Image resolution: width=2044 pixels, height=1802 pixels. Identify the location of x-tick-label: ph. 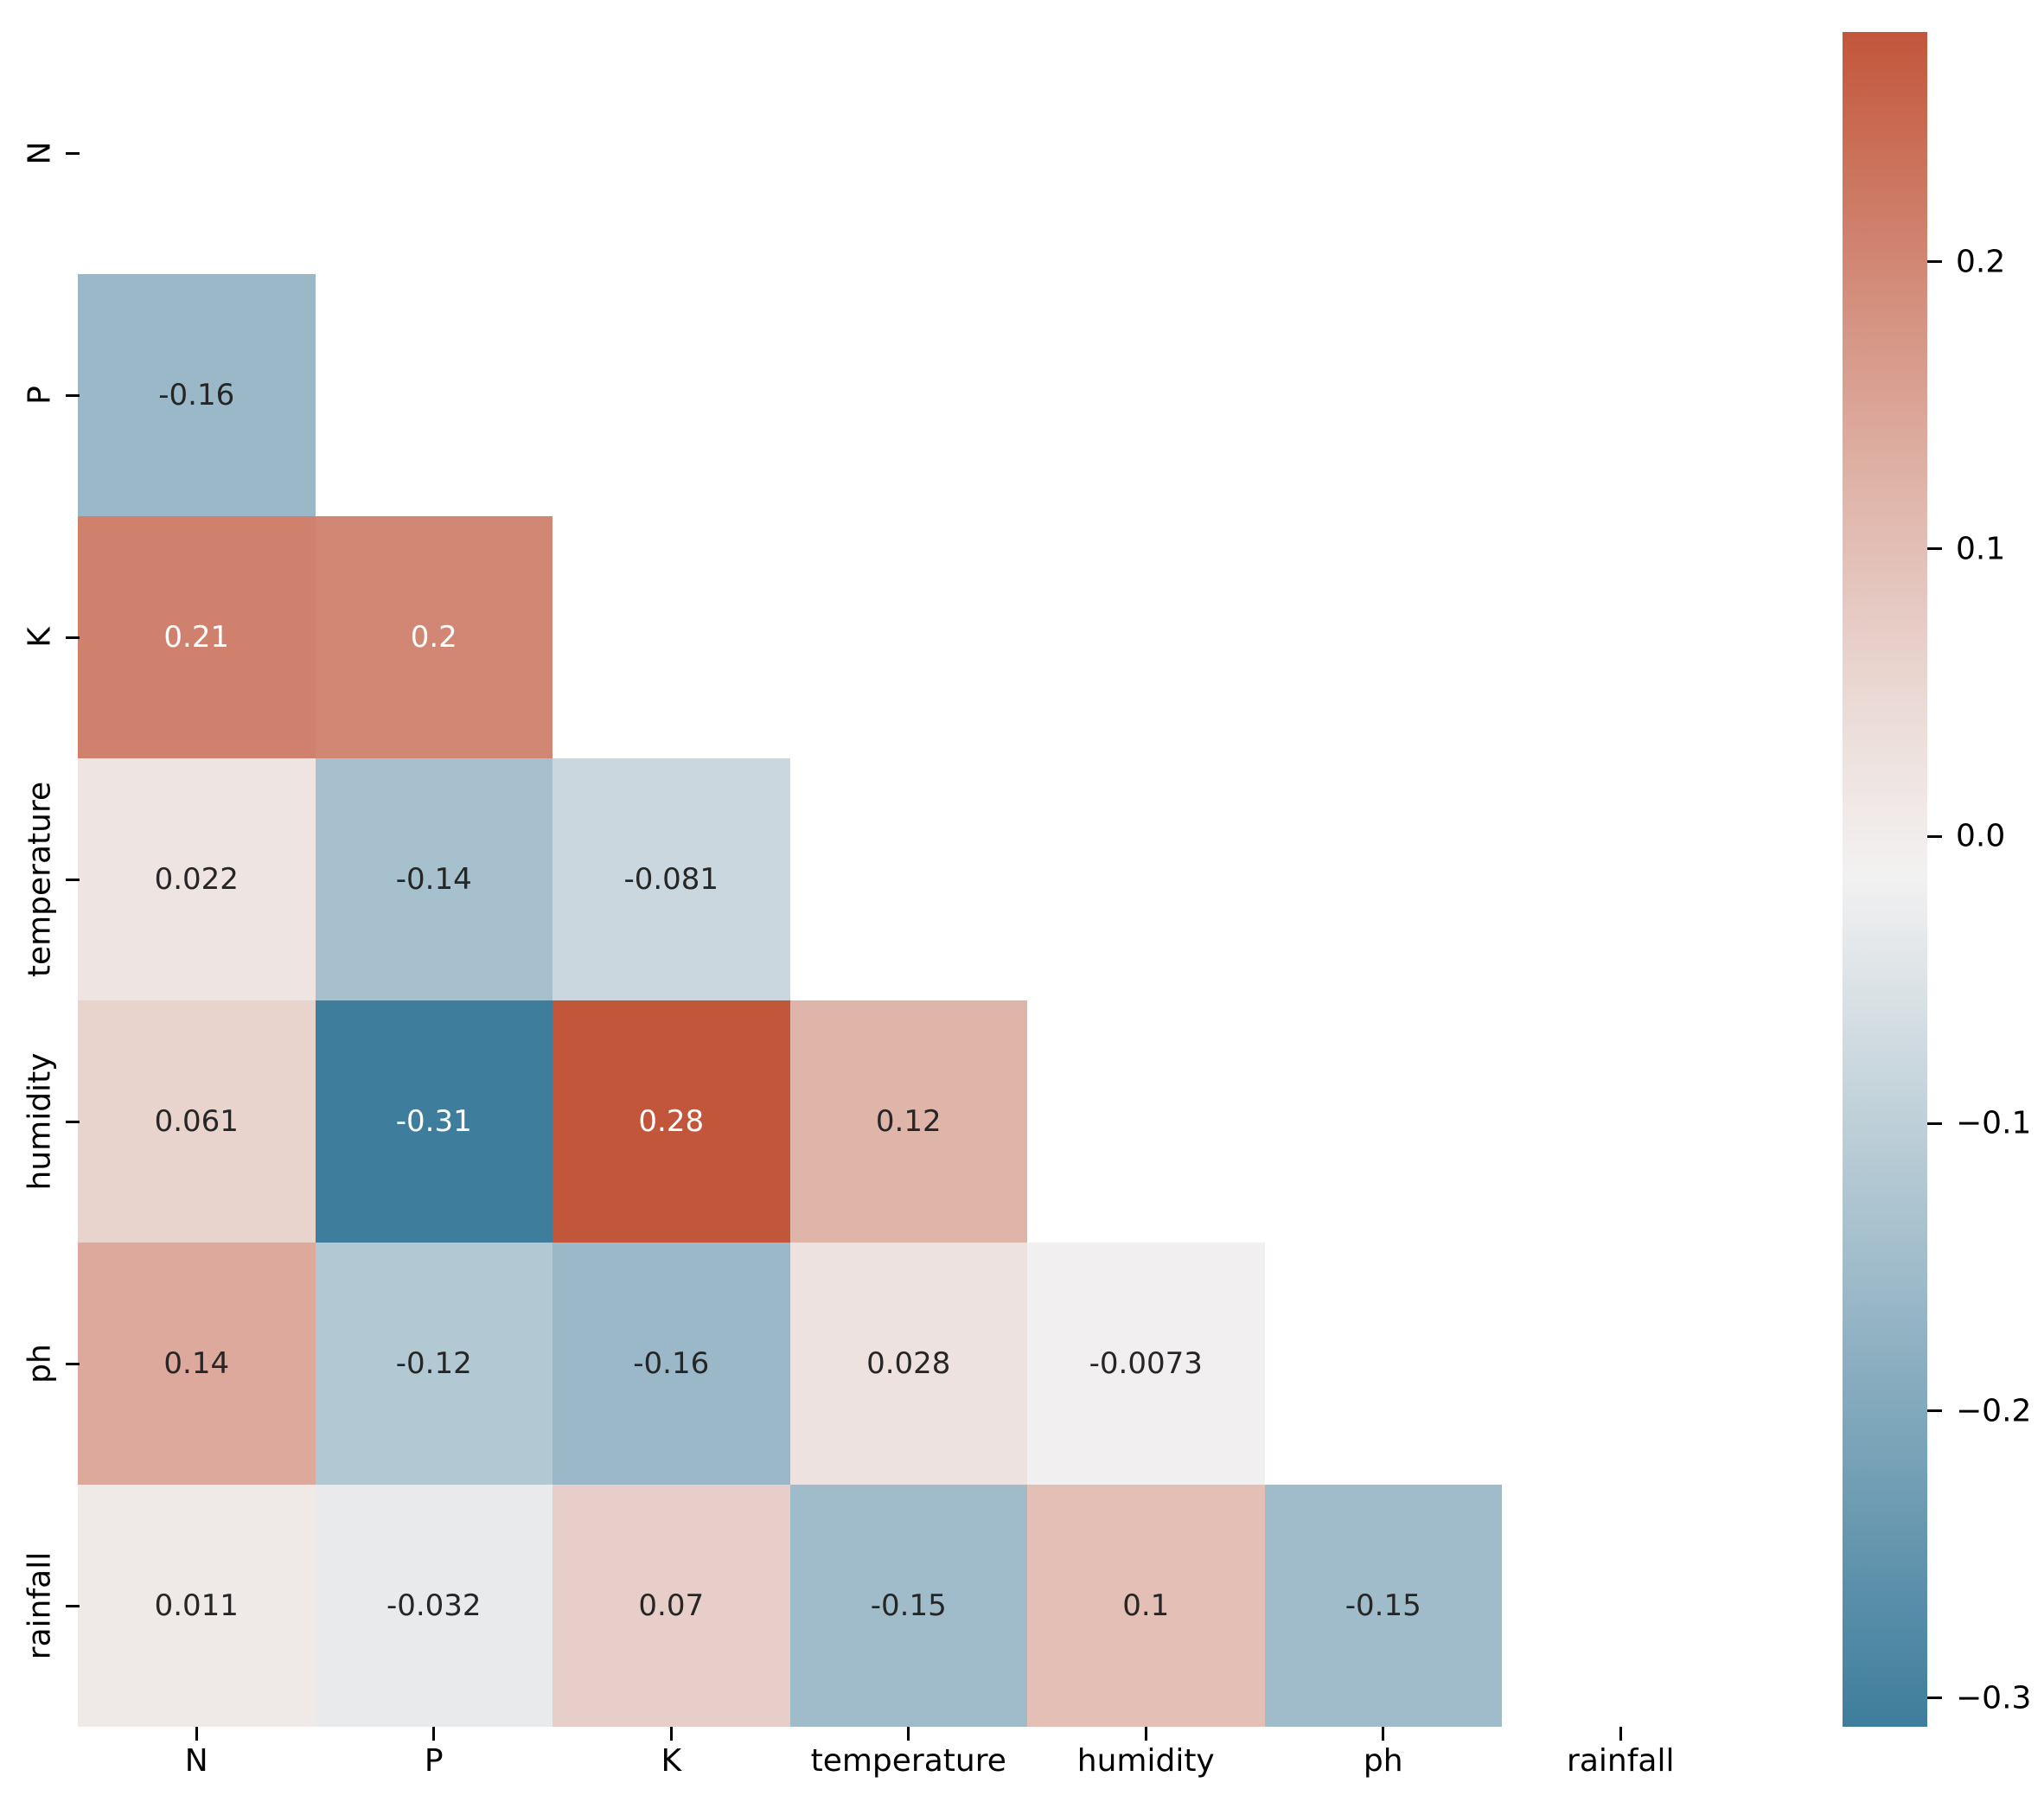
(1383, 1761).